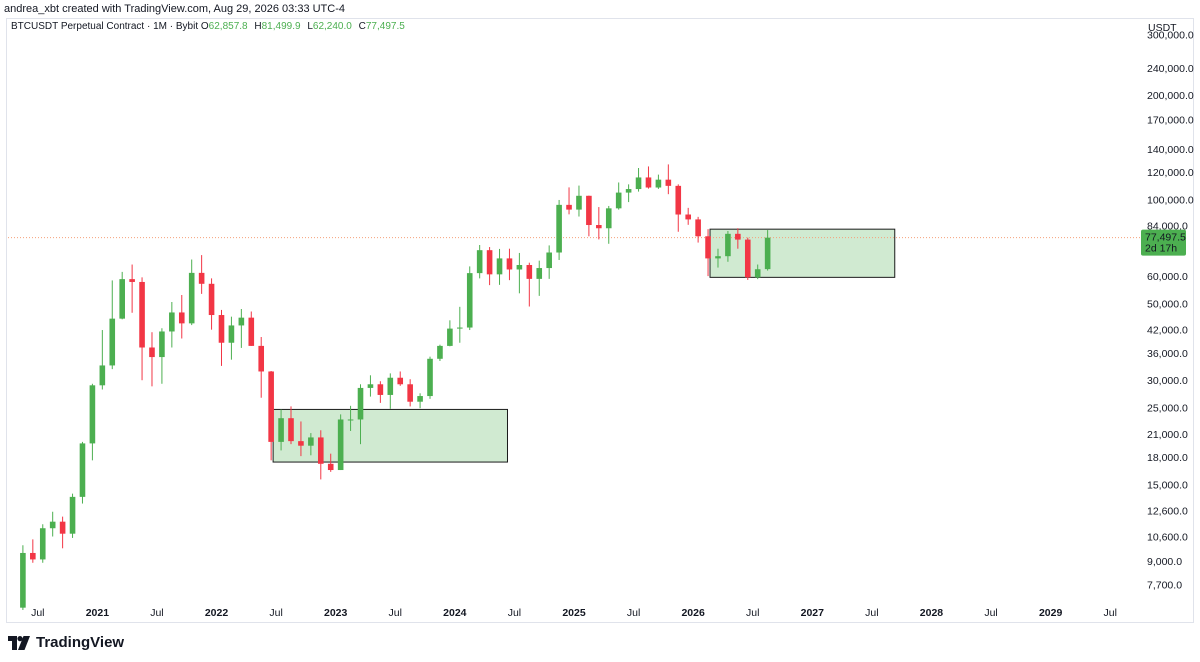 The width and height of the screenshot is (1200, 662). I want to click on tradingview-logo: TradingView, so click(66, 642).